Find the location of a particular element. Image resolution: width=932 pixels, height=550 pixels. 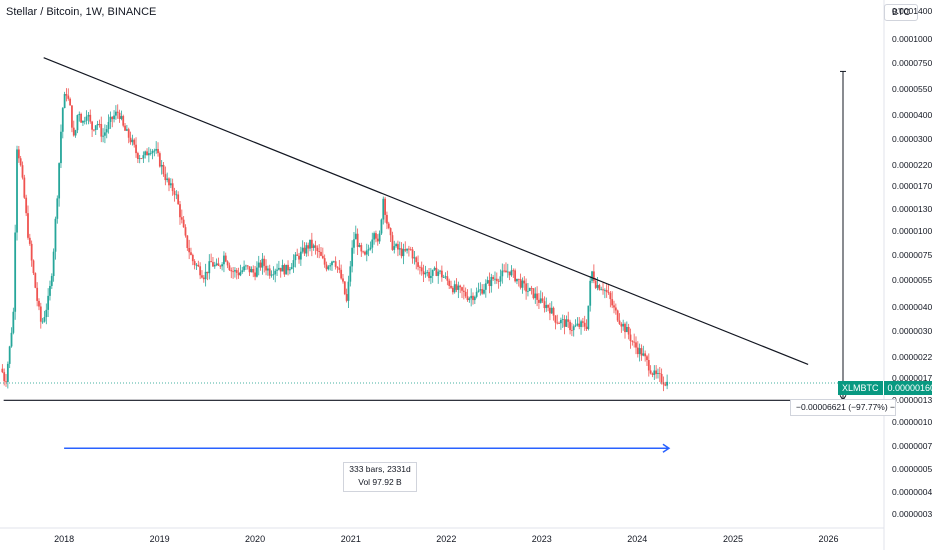

currency-selector: BTC is located at coordinates (901, 12).